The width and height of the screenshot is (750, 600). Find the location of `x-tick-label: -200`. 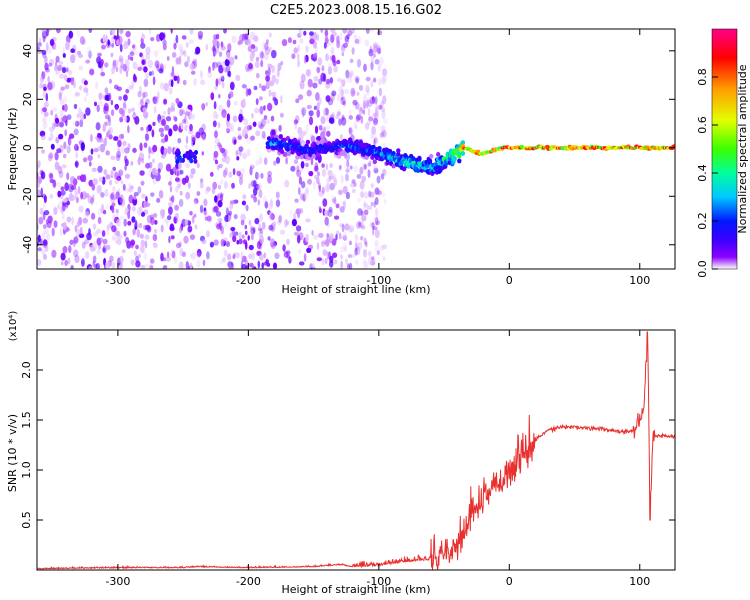

x-tick-label: -200 is located at coordinates (248, 280).